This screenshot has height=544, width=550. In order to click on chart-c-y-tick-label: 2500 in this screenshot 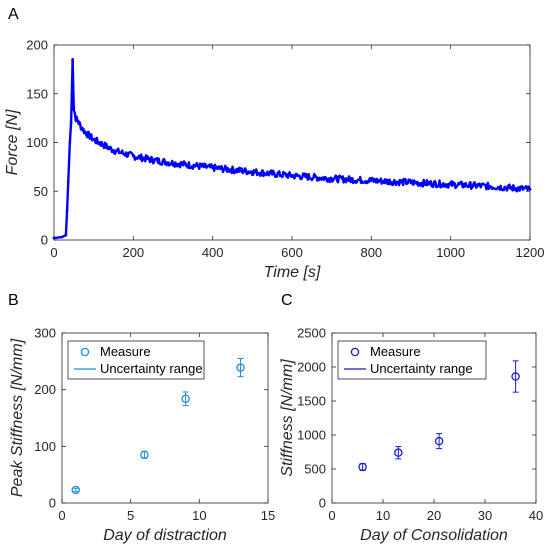, I will do `click(311, 333)`.